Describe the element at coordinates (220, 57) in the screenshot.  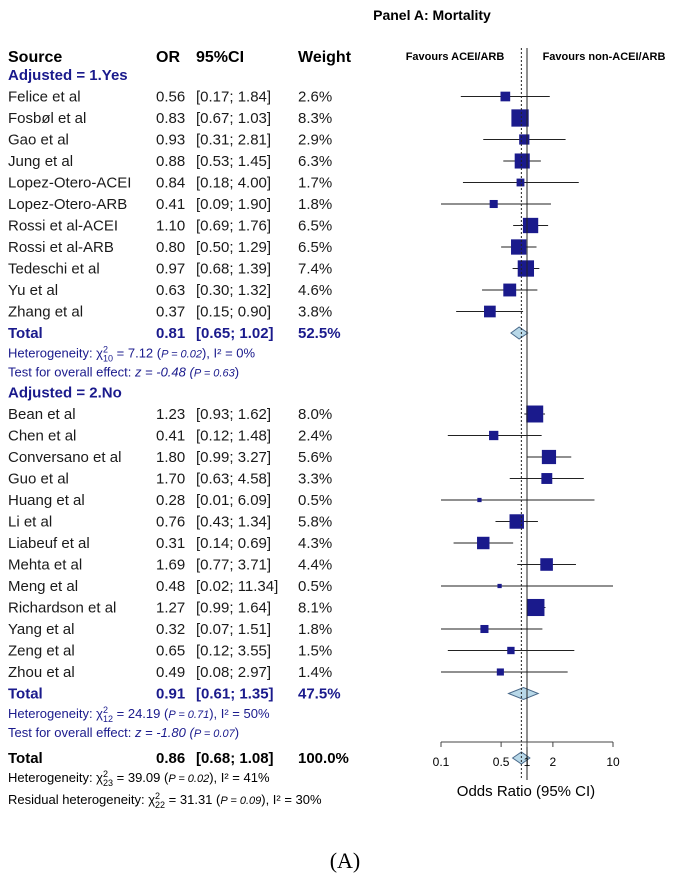
I see `header-ci: 95%CI` at that location.